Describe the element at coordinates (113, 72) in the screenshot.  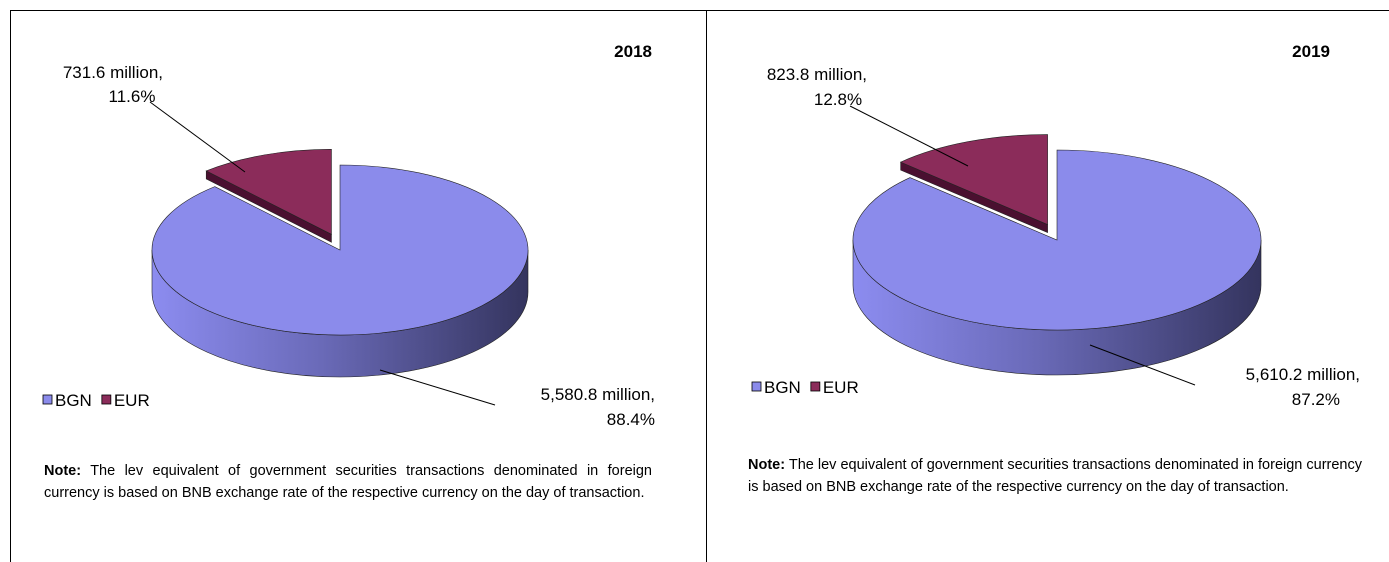
I see `data-label: 731.6 million,` at that location.